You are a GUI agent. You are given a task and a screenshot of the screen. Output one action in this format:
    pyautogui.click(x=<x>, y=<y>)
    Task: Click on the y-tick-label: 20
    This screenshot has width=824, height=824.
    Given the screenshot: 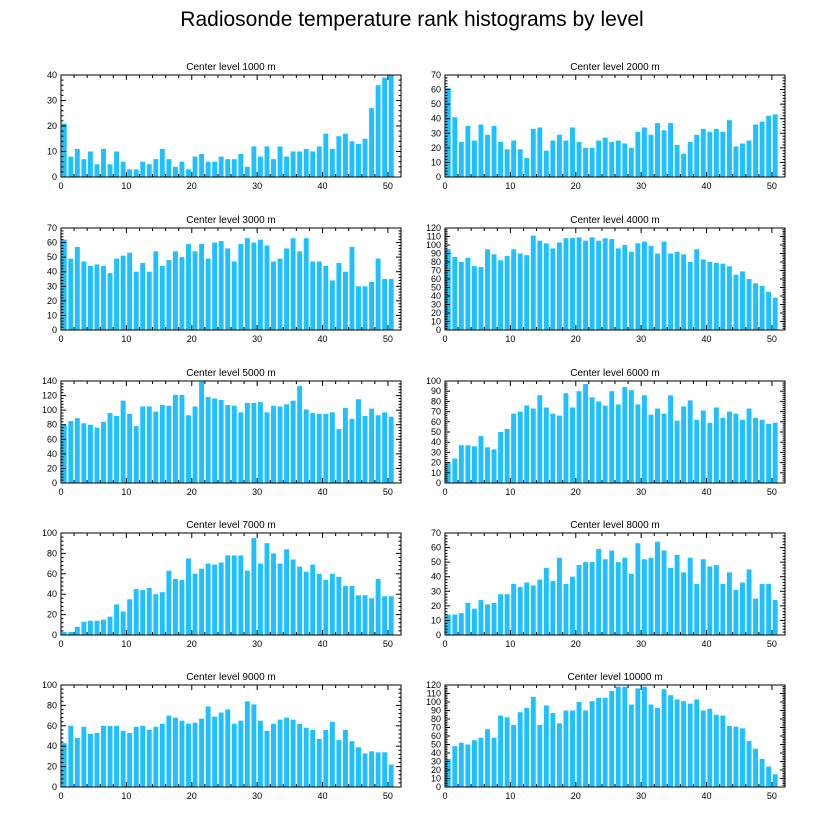 What is the action you would take?
    pyautogui.click(x=436, y=463)
    